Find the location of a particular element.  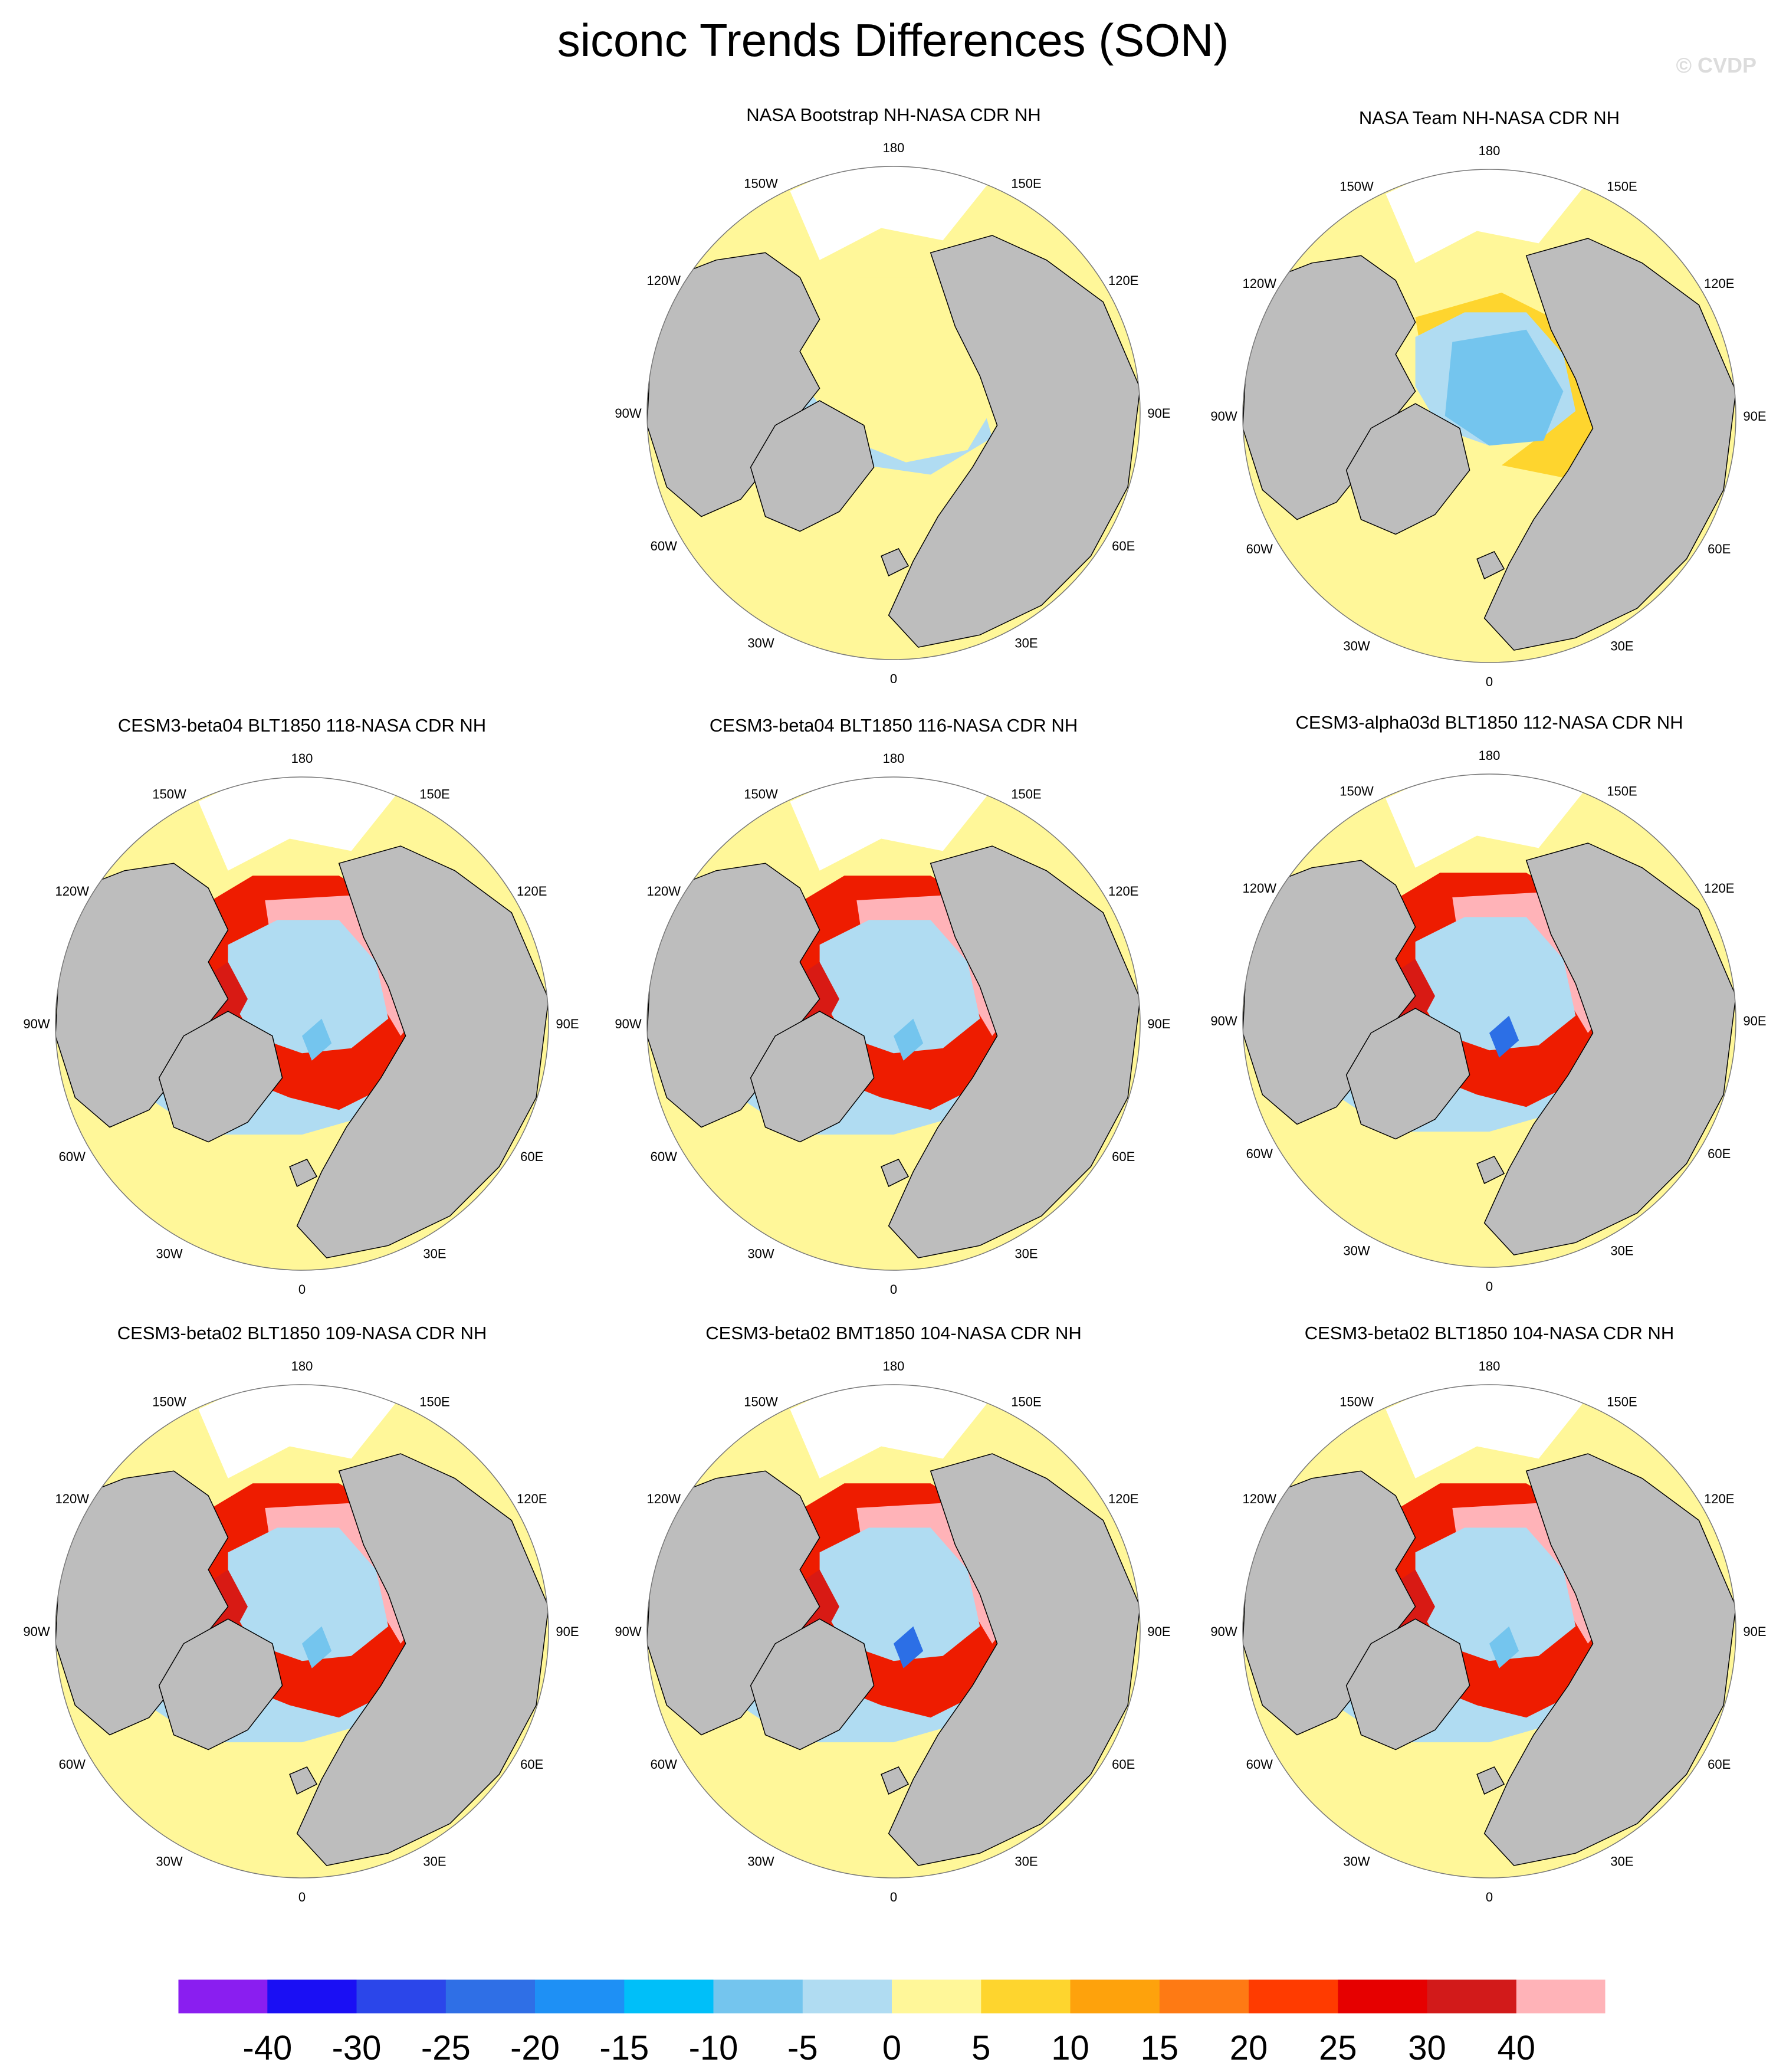

longitude-label: 150E is located at coordinates (434, 1401).